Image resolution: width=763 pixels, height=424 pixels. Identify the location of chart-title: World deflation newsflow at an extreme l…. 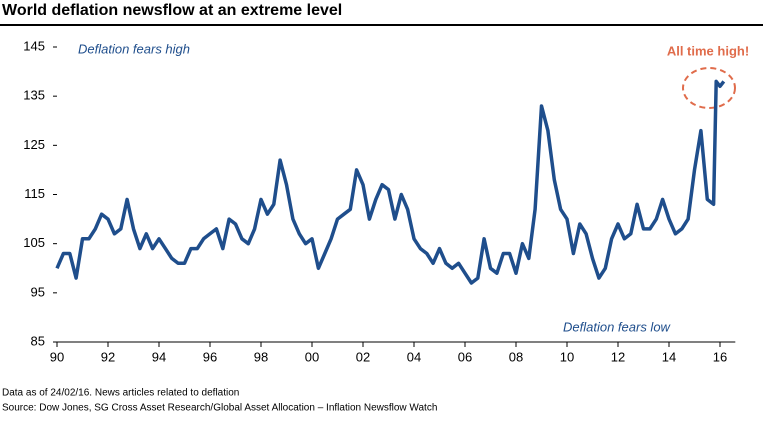
(172, 10).